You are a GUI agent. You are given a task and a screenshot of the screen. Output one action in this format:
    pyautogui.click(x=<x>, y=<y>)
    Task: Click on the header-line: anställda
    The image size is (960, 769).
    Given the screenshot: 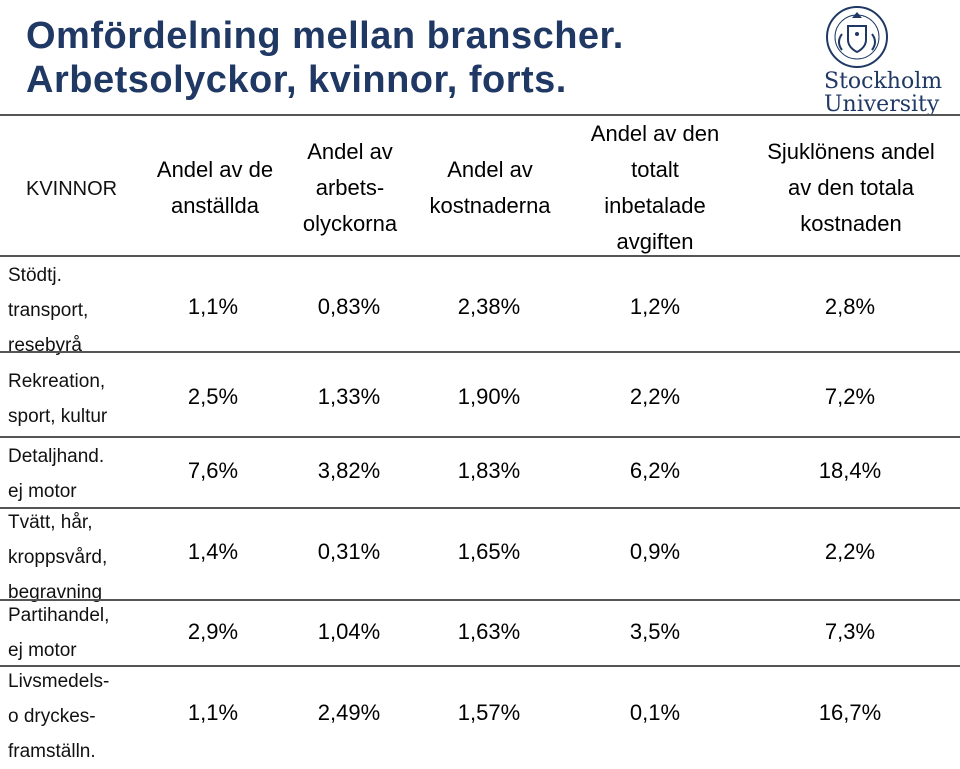 What is the action you would take?
    pyautogui.click(x=215, y=205)
    